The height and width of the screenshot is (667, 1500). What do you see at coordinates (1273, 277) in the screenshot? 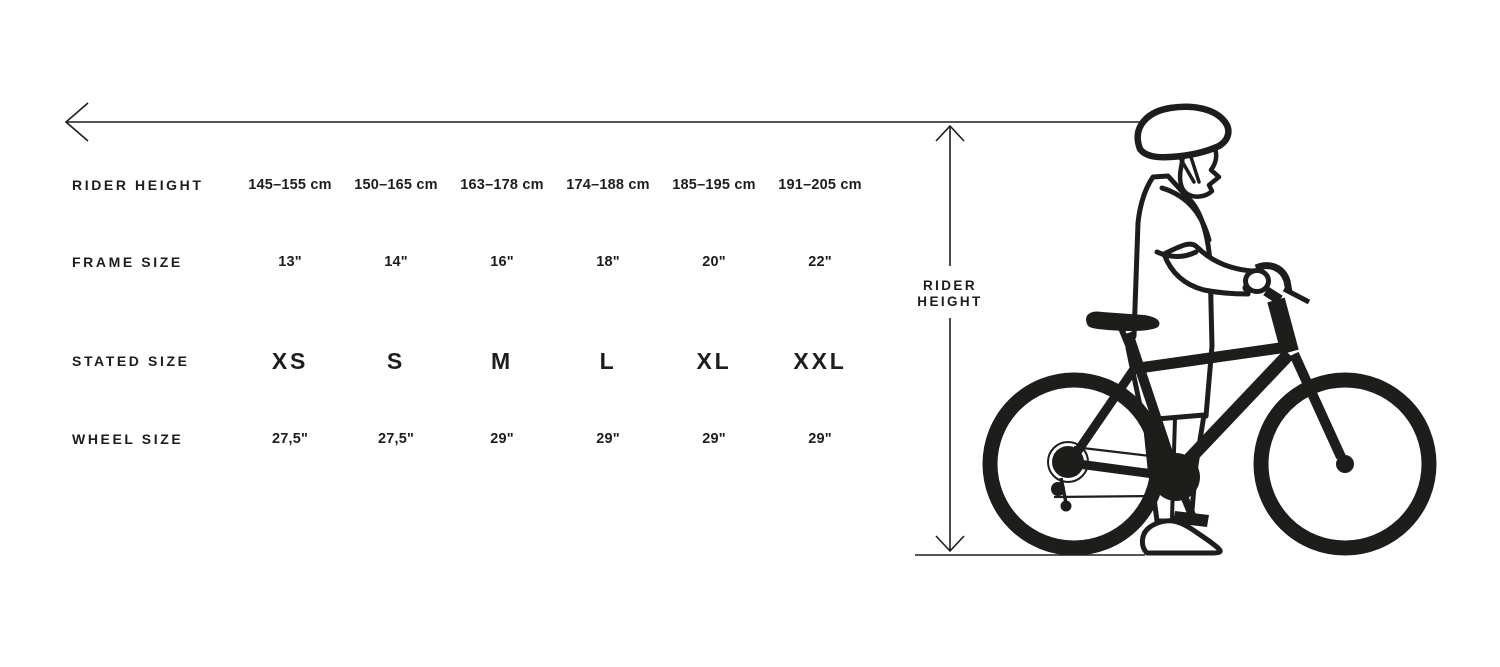
I see `handlebar` at bounding box center [1273, 277].